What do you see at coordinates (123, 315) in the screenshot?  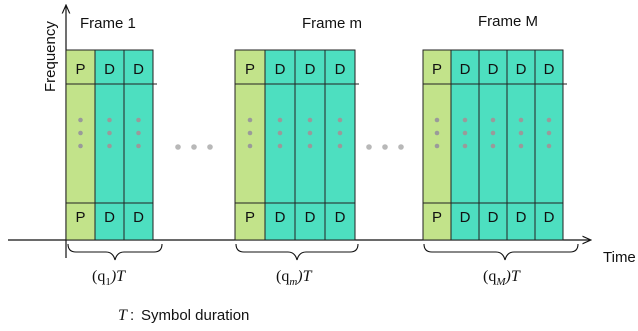 I see `legend-symbol: T` at bounding box center [123, 315].